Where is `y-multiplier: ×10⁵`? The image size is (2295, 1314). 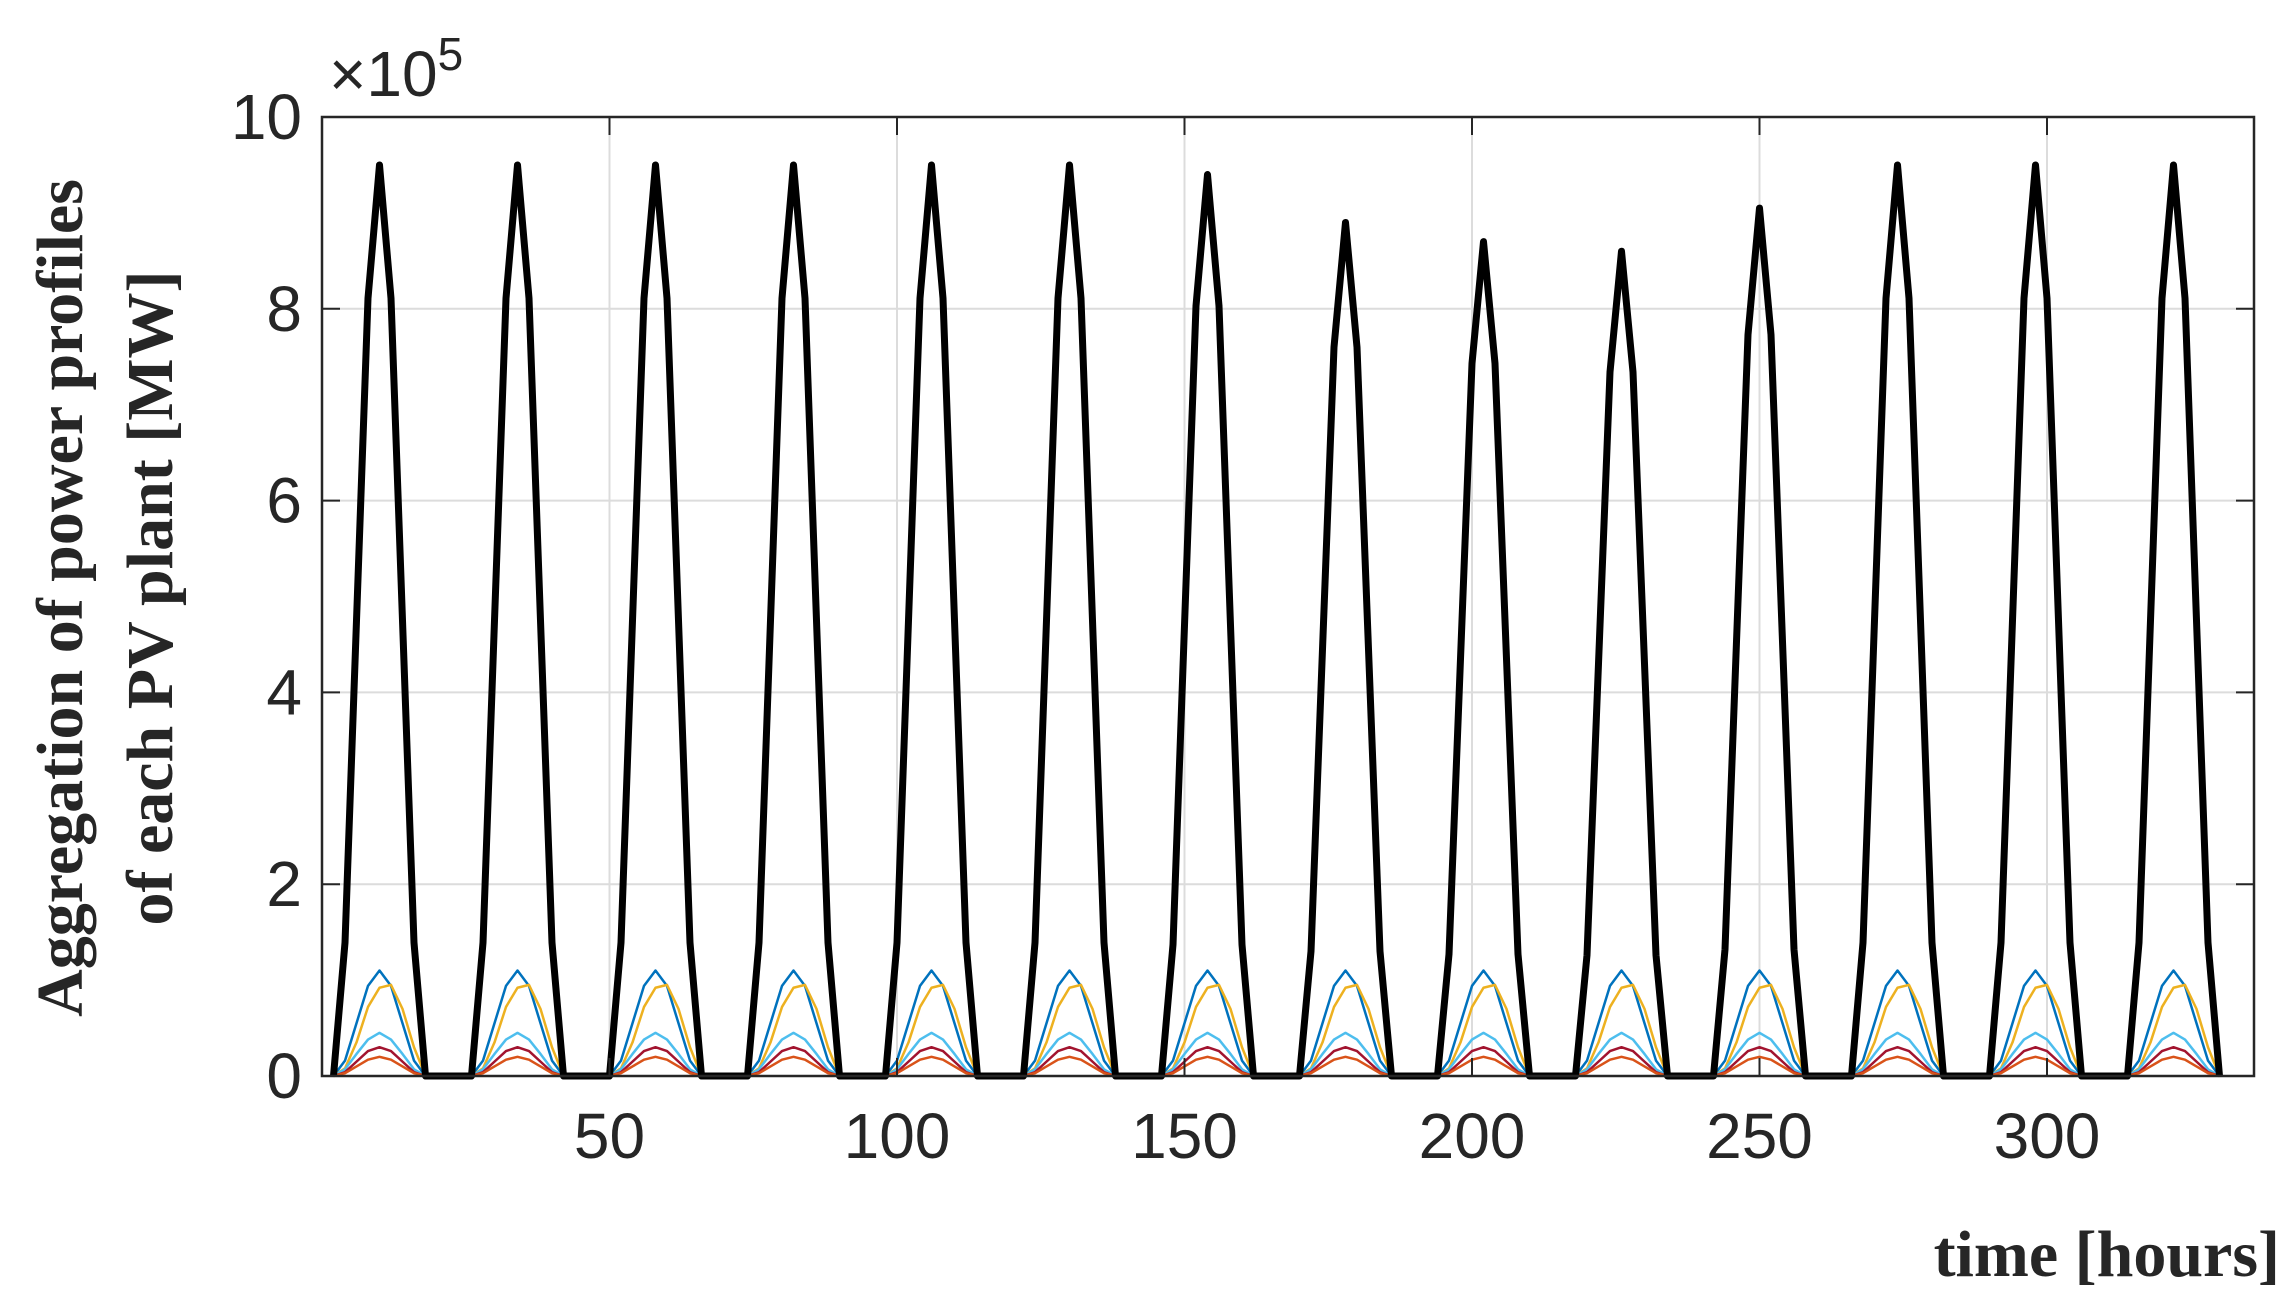
y-multiplier: ×10⁵ is located at coordinates (396, 69).